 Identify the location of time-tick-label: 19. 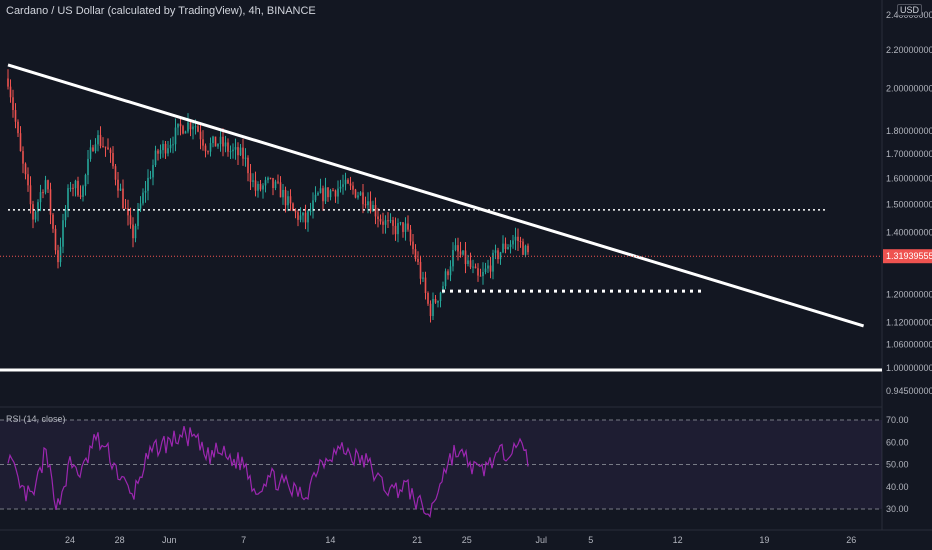
(764, 540).